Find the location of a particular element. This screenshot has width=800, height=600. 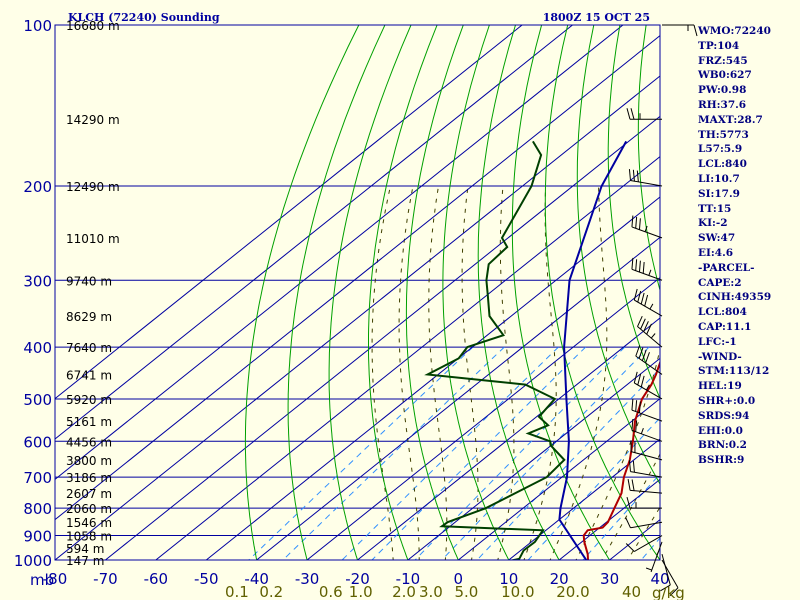

temperature-tick-label: -60 is located at coordinates (156, 579).